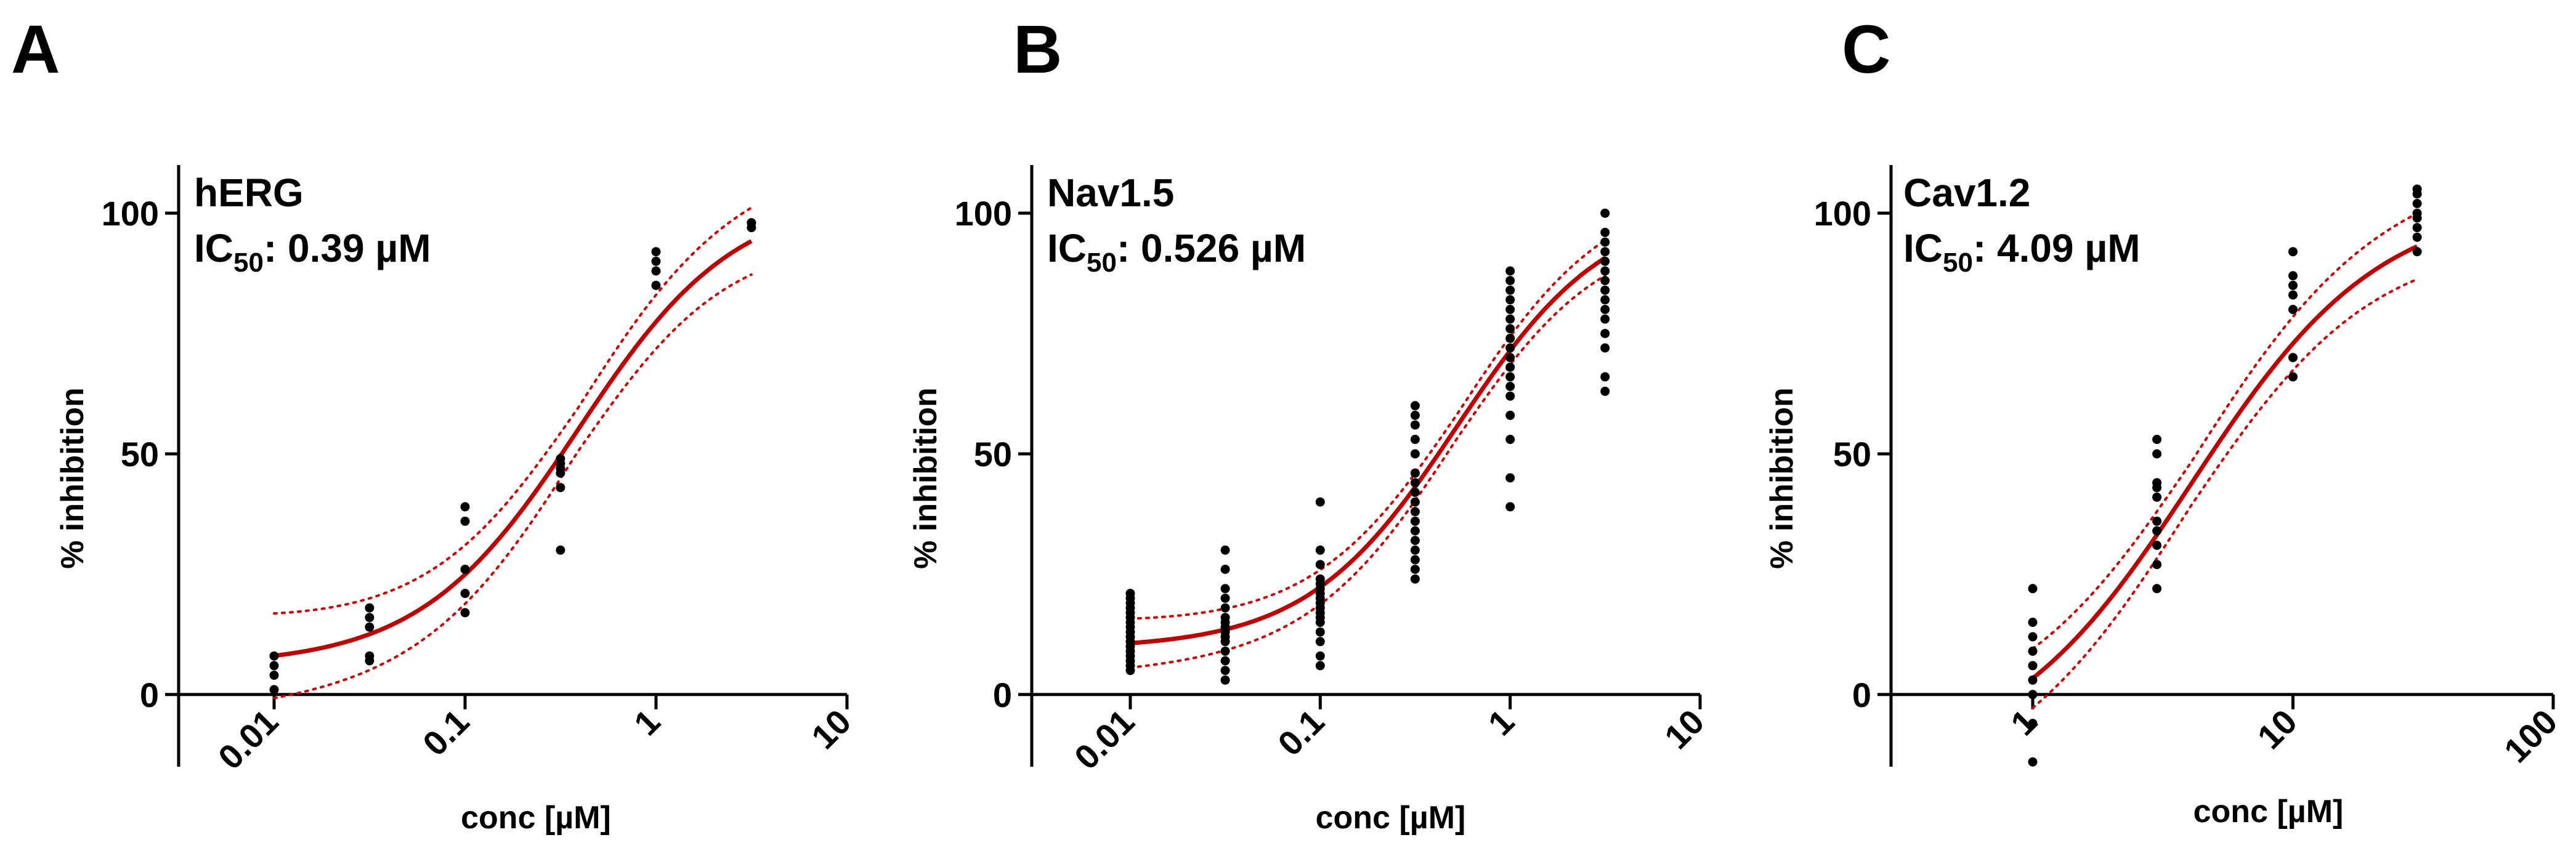  I want to click on ic50-label: IC50: 4.09 µM, so click(2022, 252).